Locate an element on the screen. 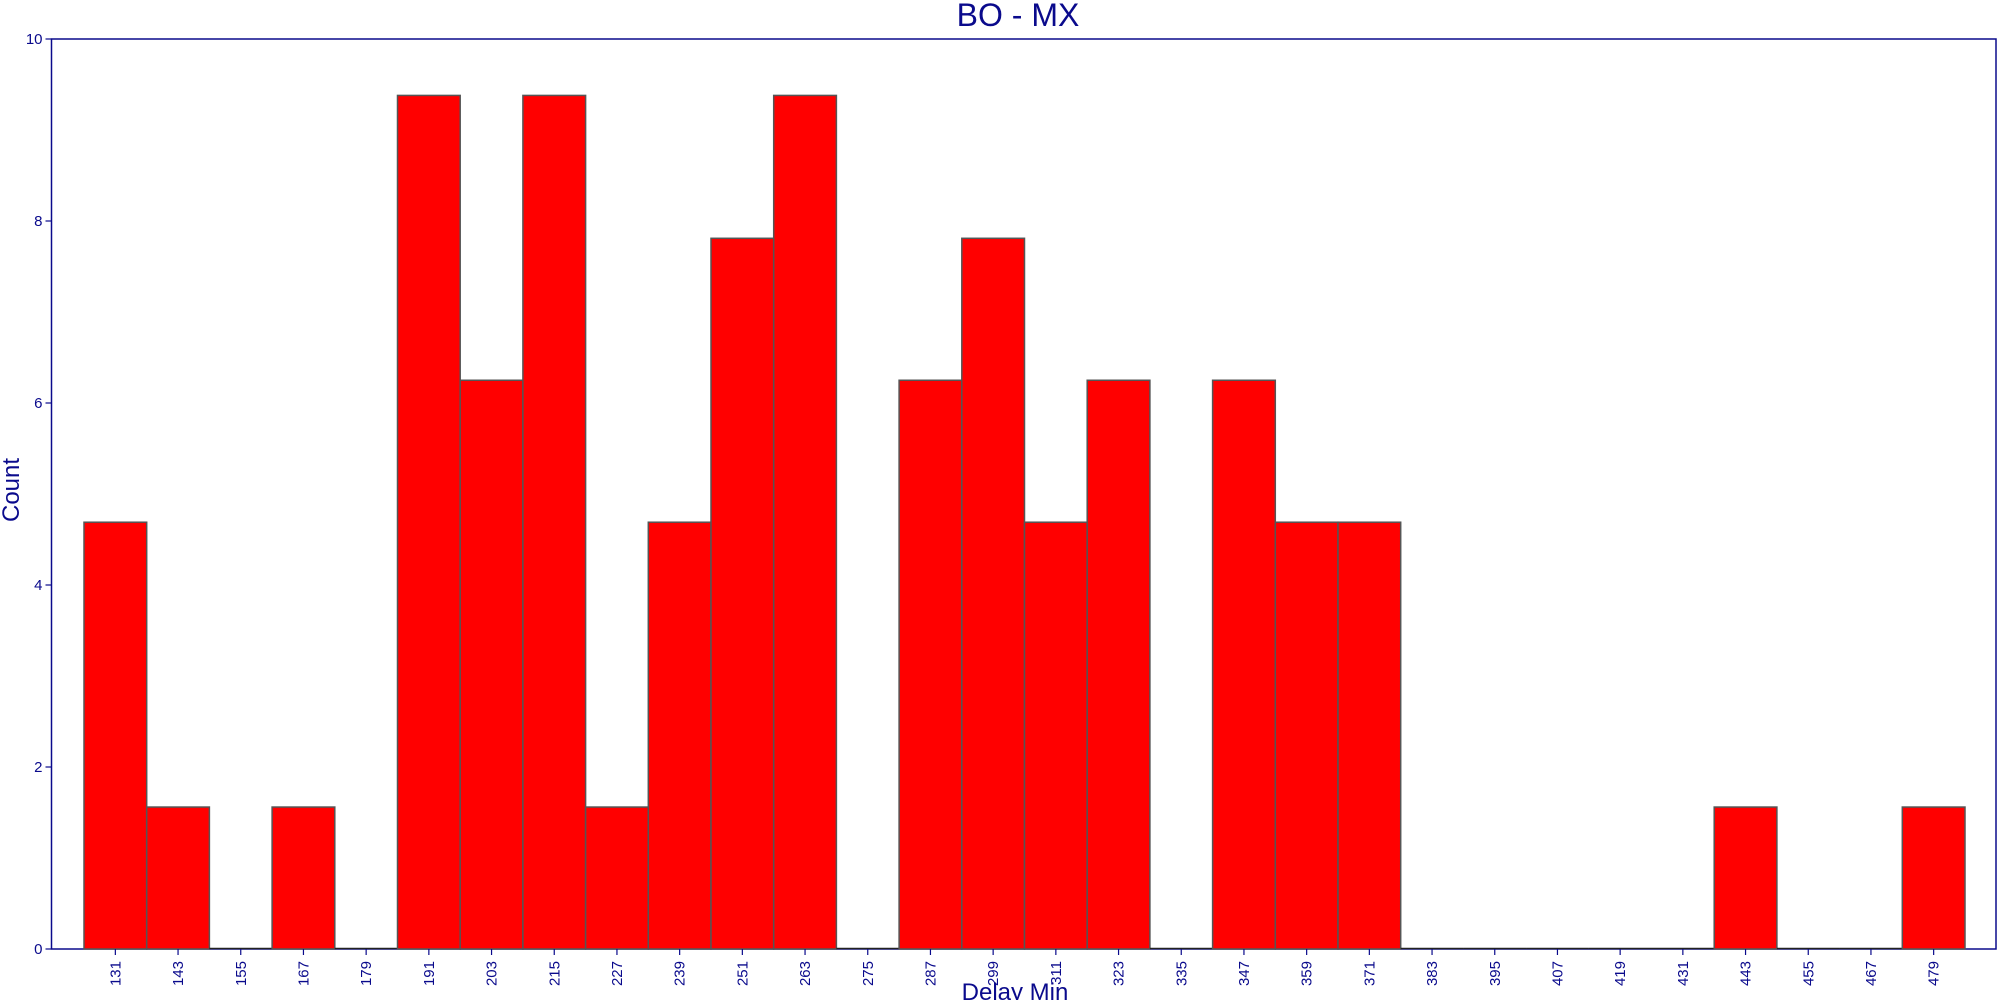  x-tick-label: 419 is located at coordinates (1620, 973).